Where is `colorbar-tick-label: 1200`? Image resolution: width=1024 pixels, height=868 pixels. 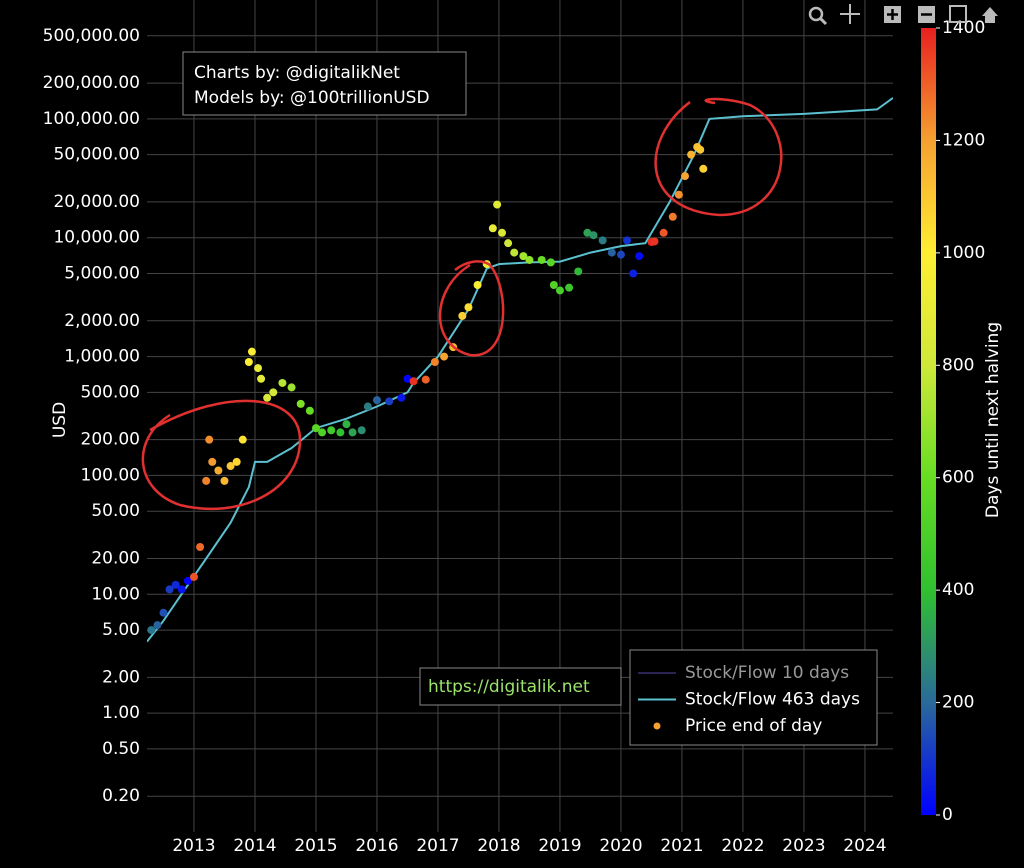
colorbar-tick-label: 1200 is located at coordinates (963, 140).